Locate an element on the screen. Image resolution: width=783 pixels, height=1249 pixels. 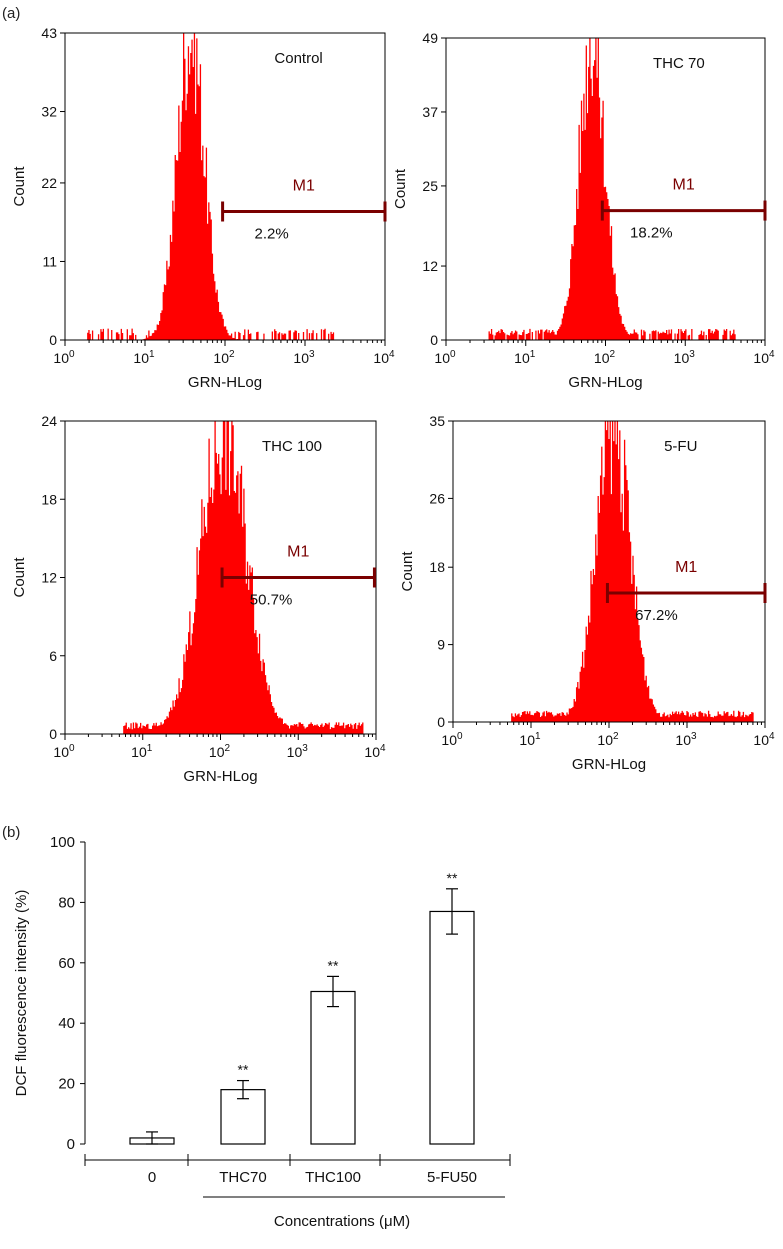
histogram-title: THC 70 is located at coordinates (679, 63).